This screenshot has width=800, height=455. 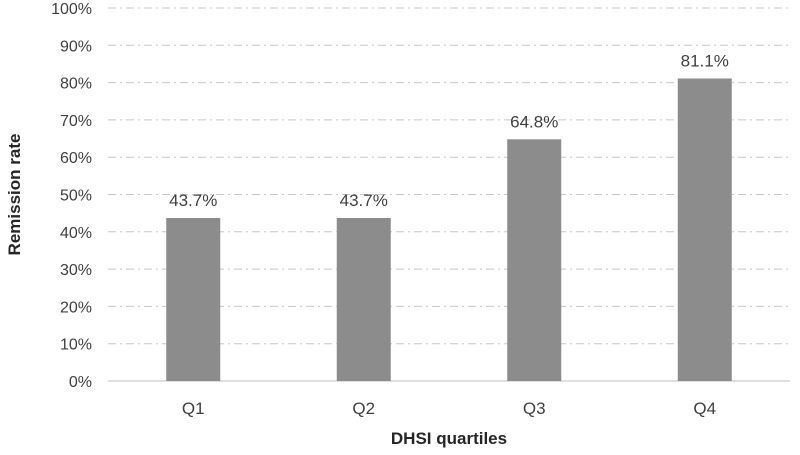 What do you see at coordinates (76, 46) in the screenshot?
I see `y-tick-label: 90%` at bounding box center [76, 46].